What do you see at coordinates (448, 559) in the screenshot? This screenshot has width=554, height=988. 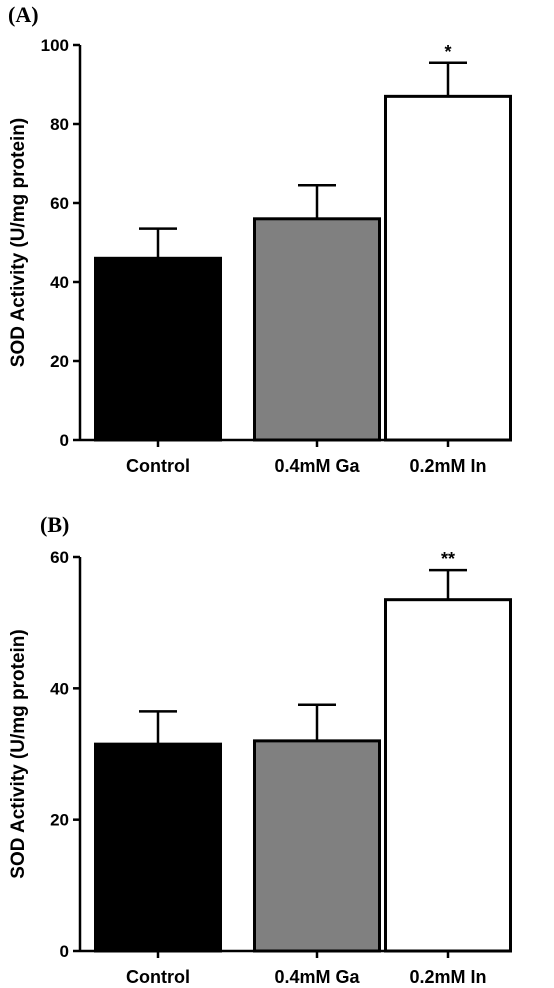 I see `significance-marker: **` at bounding box center [448, 559].